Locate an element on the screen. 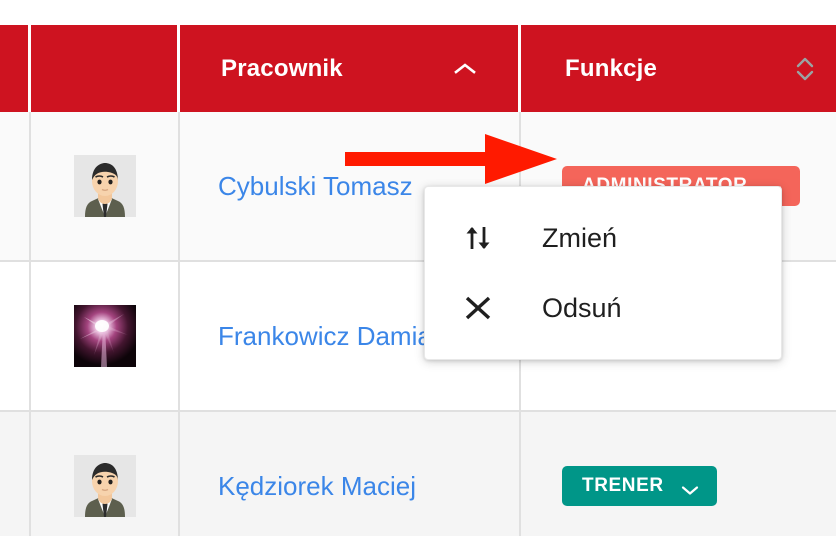 The height and width of the screenshot is (536, 836). column-header-pracownik-label: Pracownik is located at coordinates (282, 68).